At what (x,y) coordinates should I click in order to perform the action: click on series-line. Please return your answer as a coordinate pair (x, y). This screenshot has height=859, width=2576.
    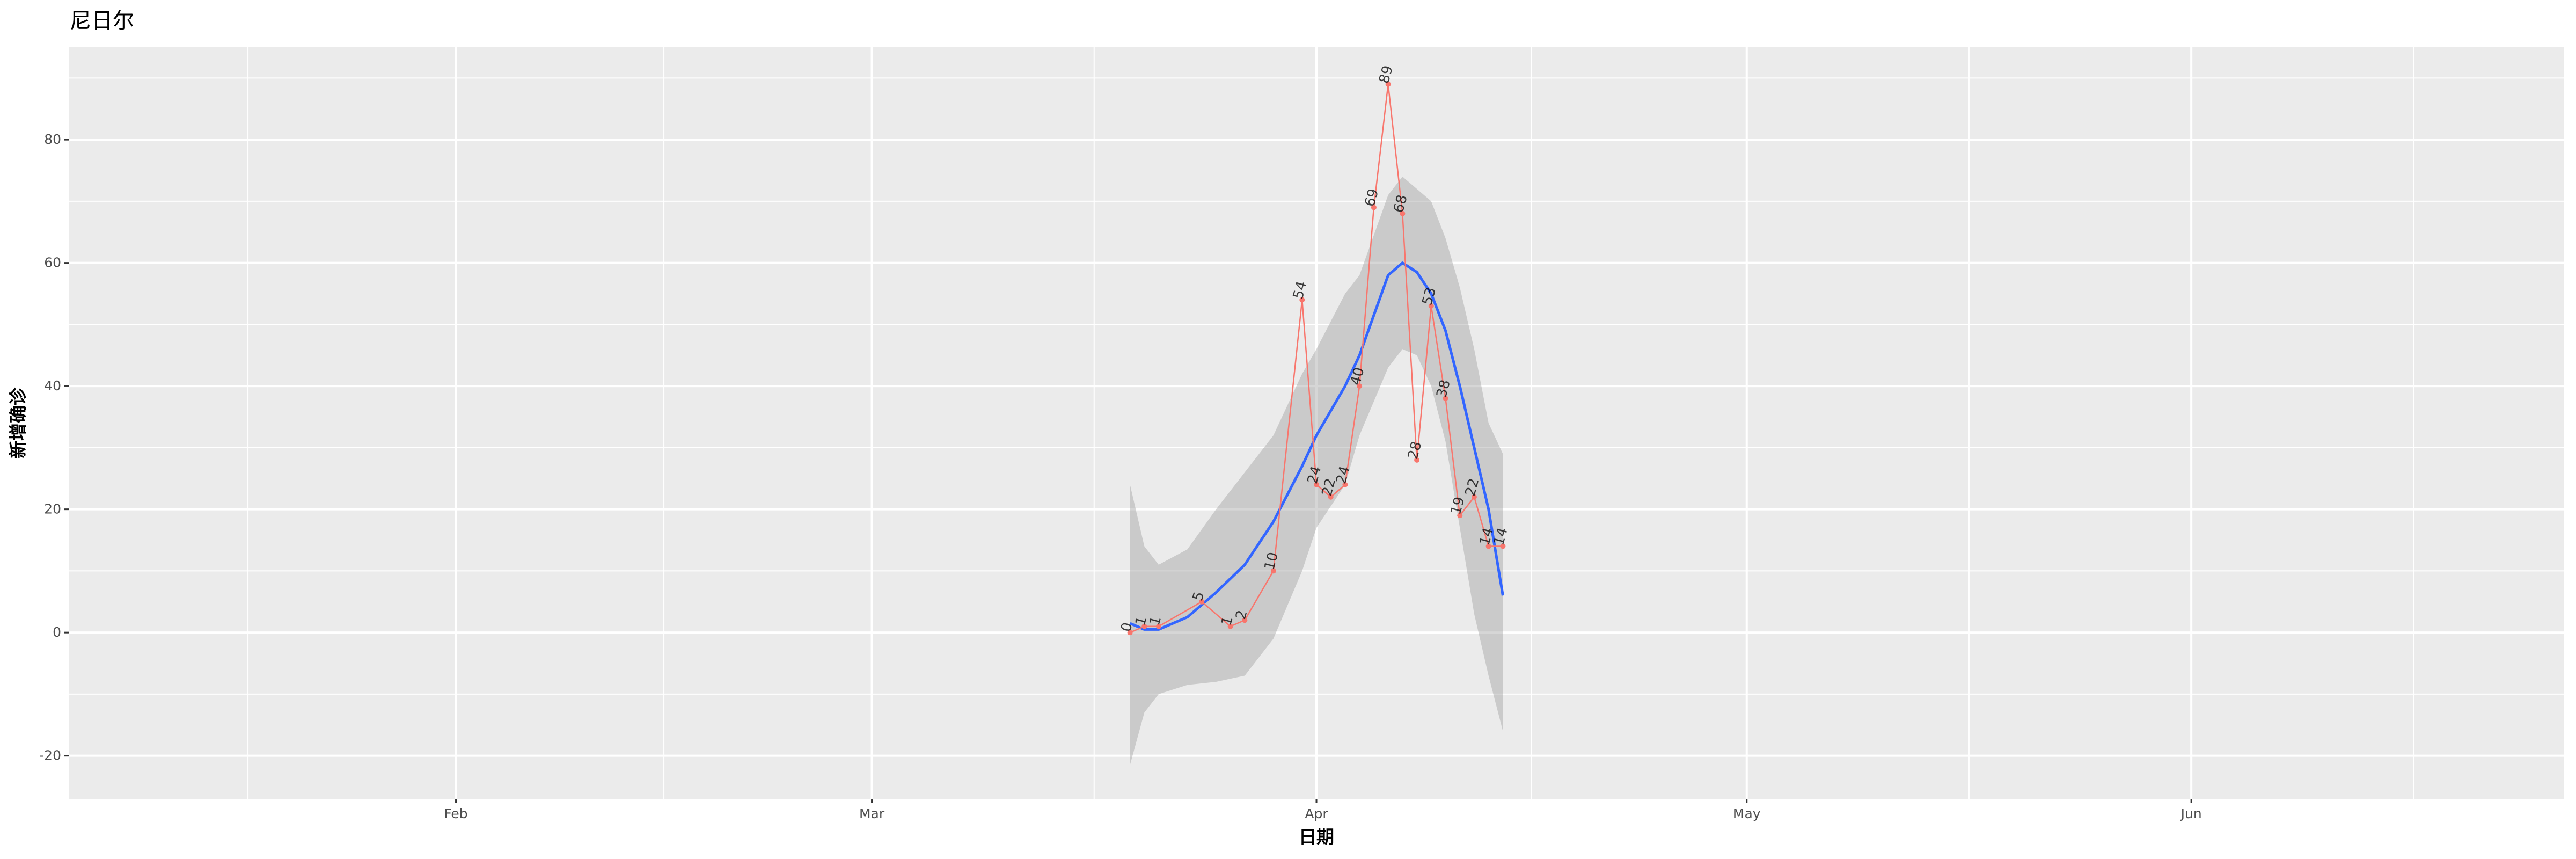
    Looking at the image, I should click on (1316, 359).